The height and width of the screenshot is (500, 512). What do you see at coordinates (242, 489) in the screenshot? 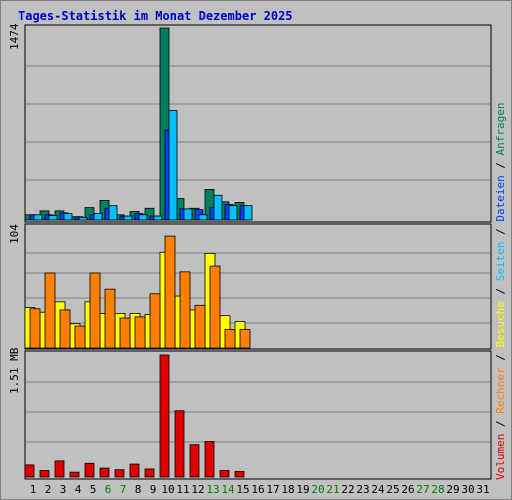
I see `x-tick-label-day-15: 15` at bounding box center [242, 489].